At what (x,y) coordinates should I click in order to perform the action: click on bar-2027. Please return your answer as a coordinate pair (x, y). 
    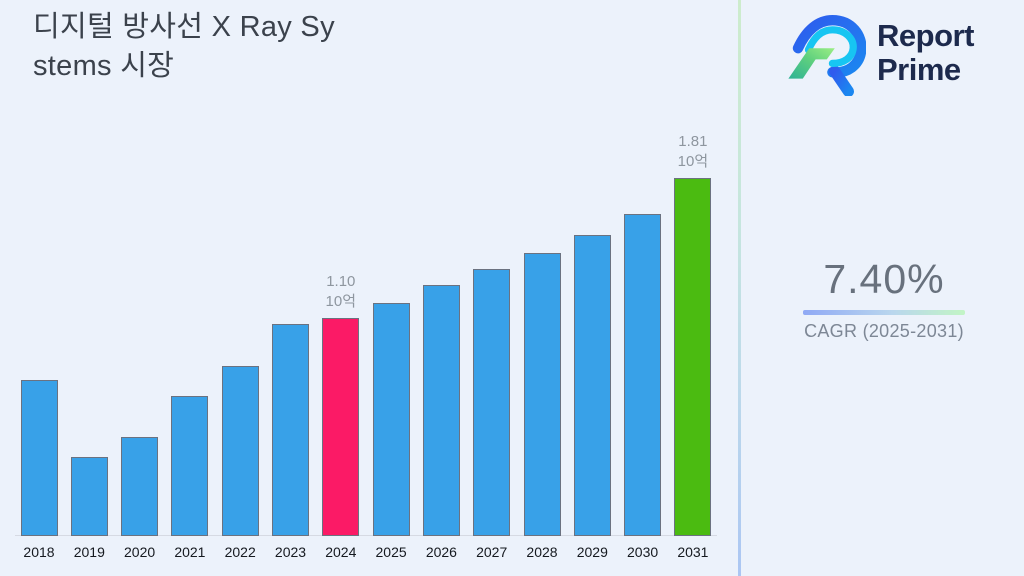
    Looking at the image, I should click on (492, 402).